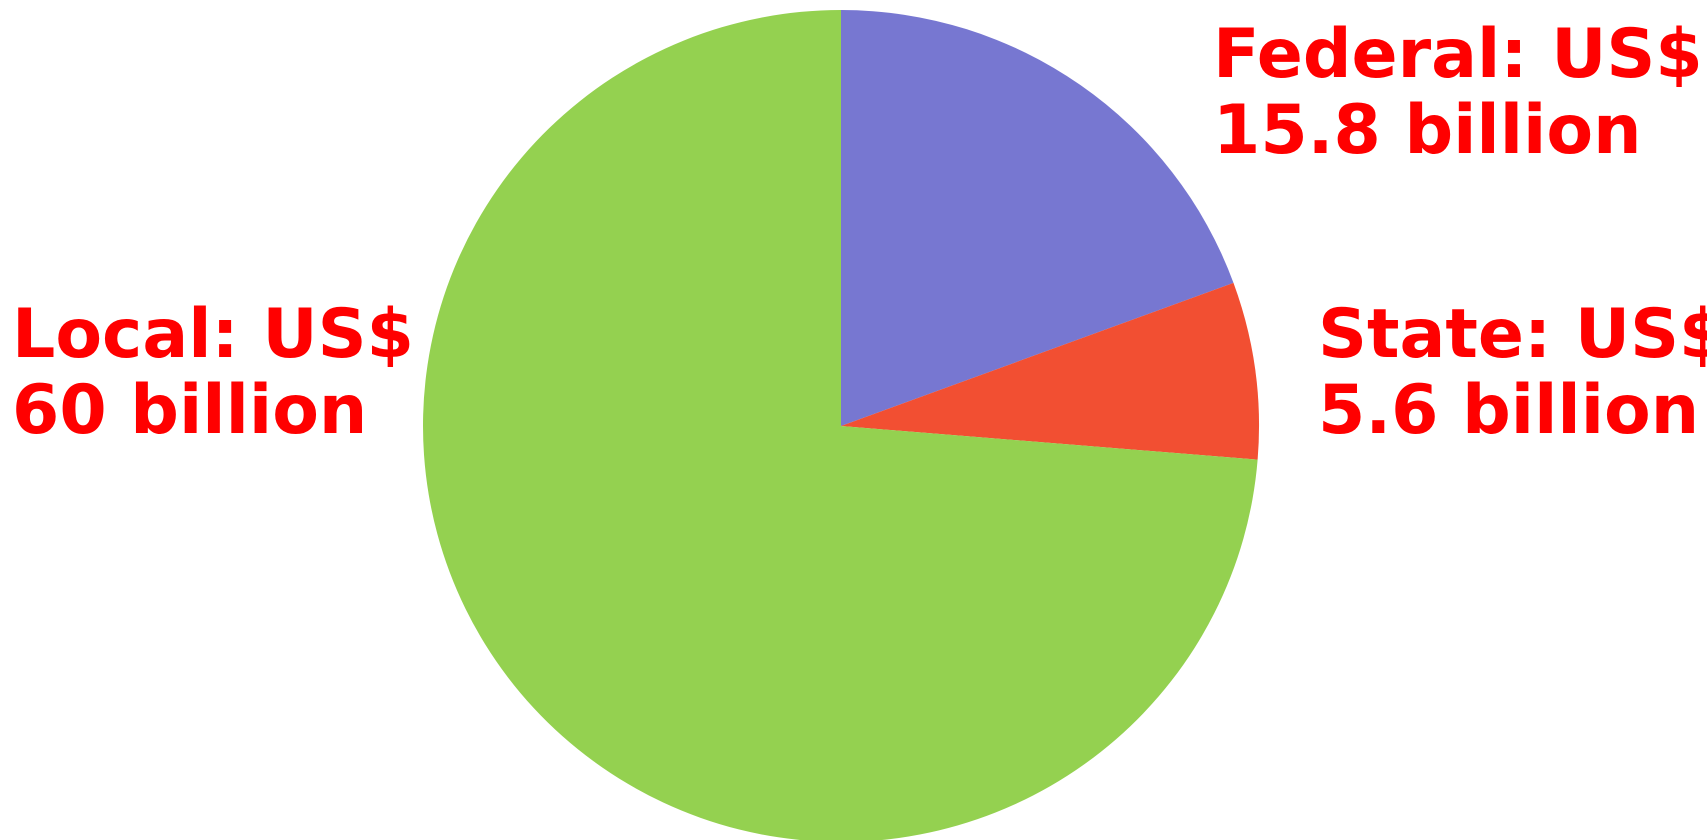  Describe the element at coordinates (1508, 410) in the screenshot. I see `slice-label-state-line-2: 5.6 billion` at that location.